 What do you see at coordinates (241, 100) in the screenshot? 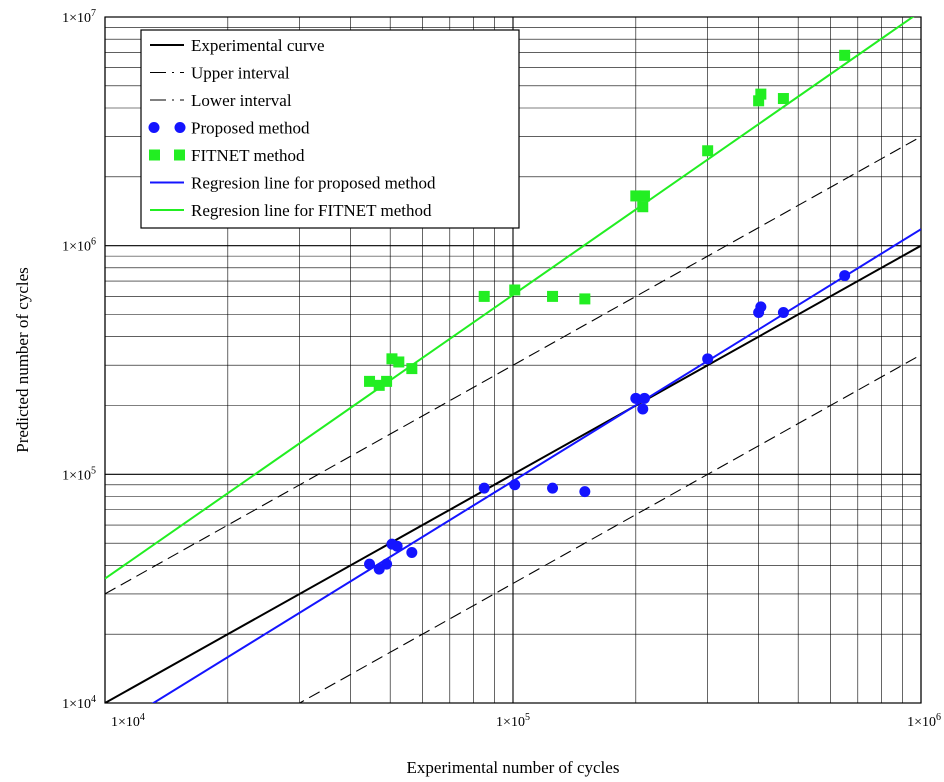
I see `legend-label: Lower interval` at bounding box center [241, 100].